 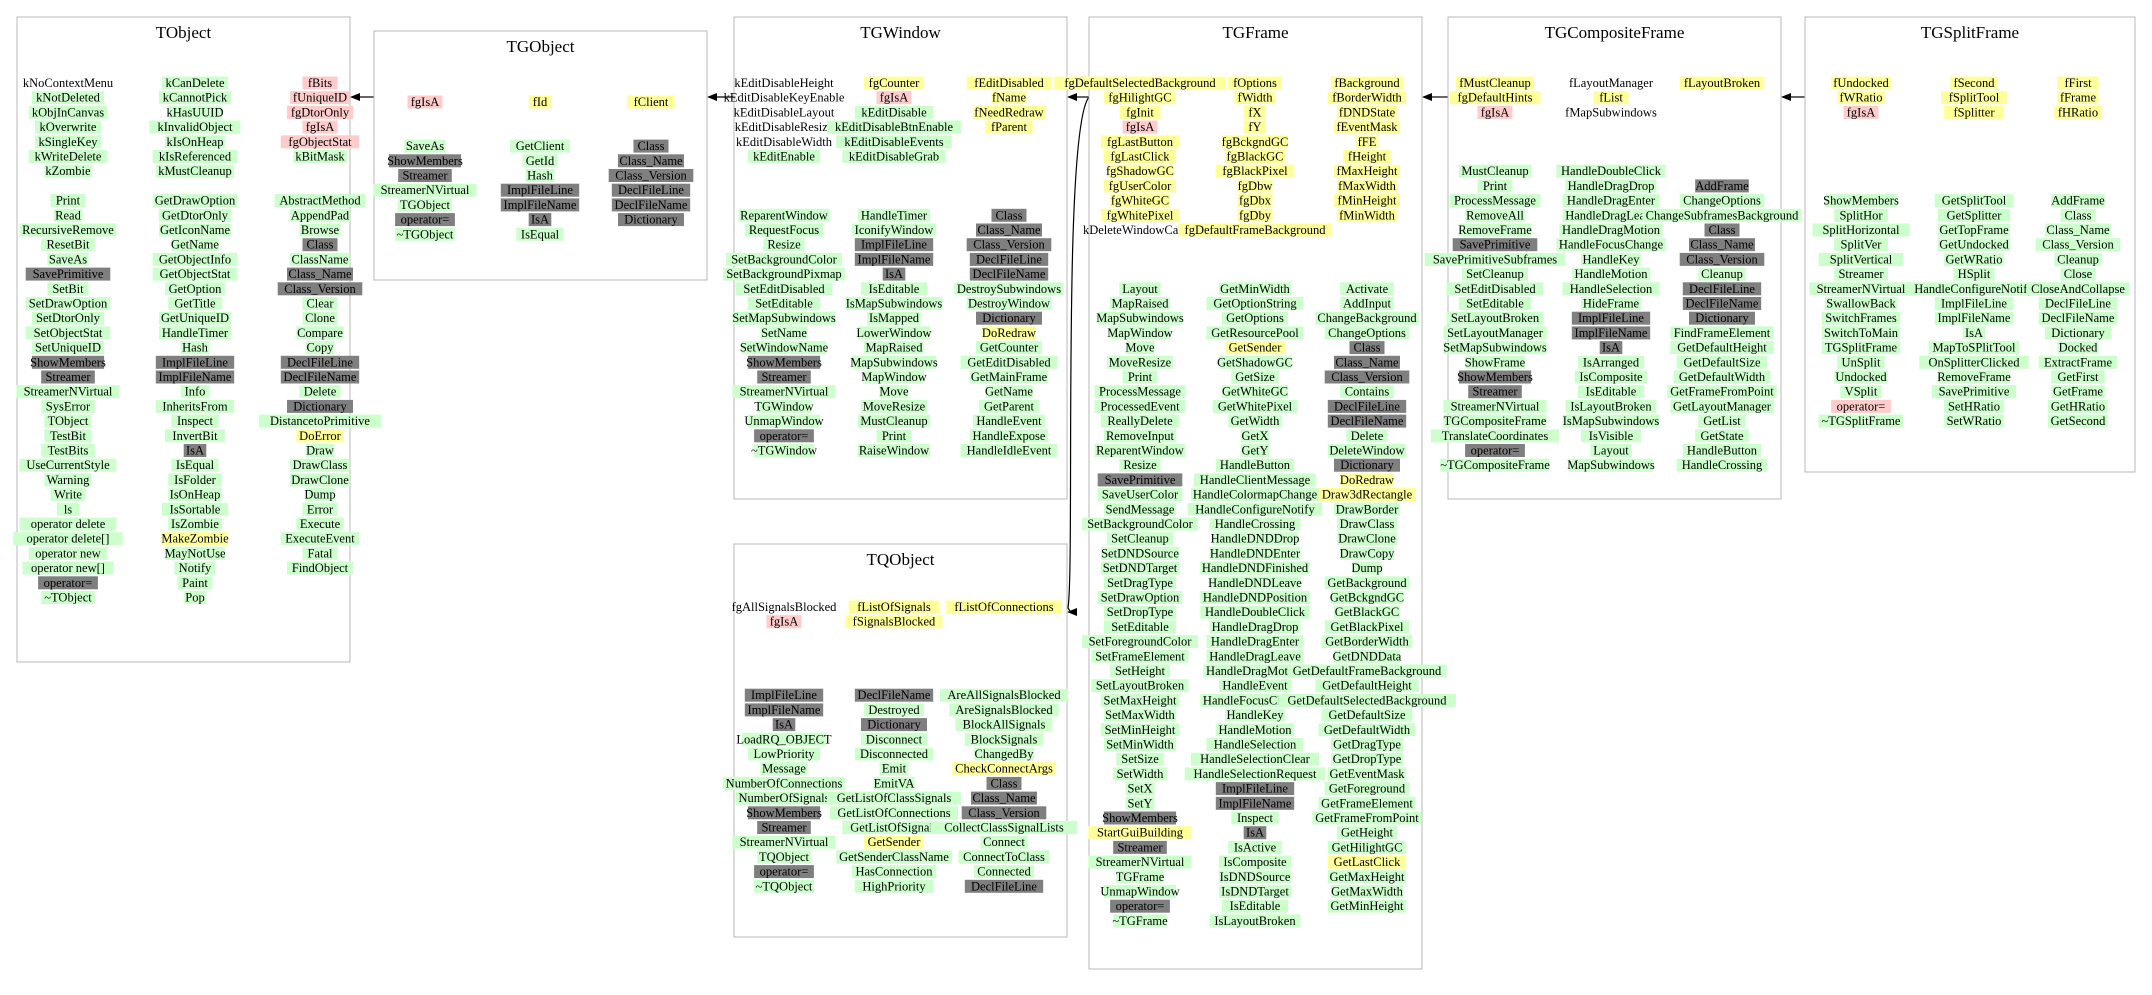 I want to click on member-k-not-deleted: kNotDeleted, so click(x=68, y=98).